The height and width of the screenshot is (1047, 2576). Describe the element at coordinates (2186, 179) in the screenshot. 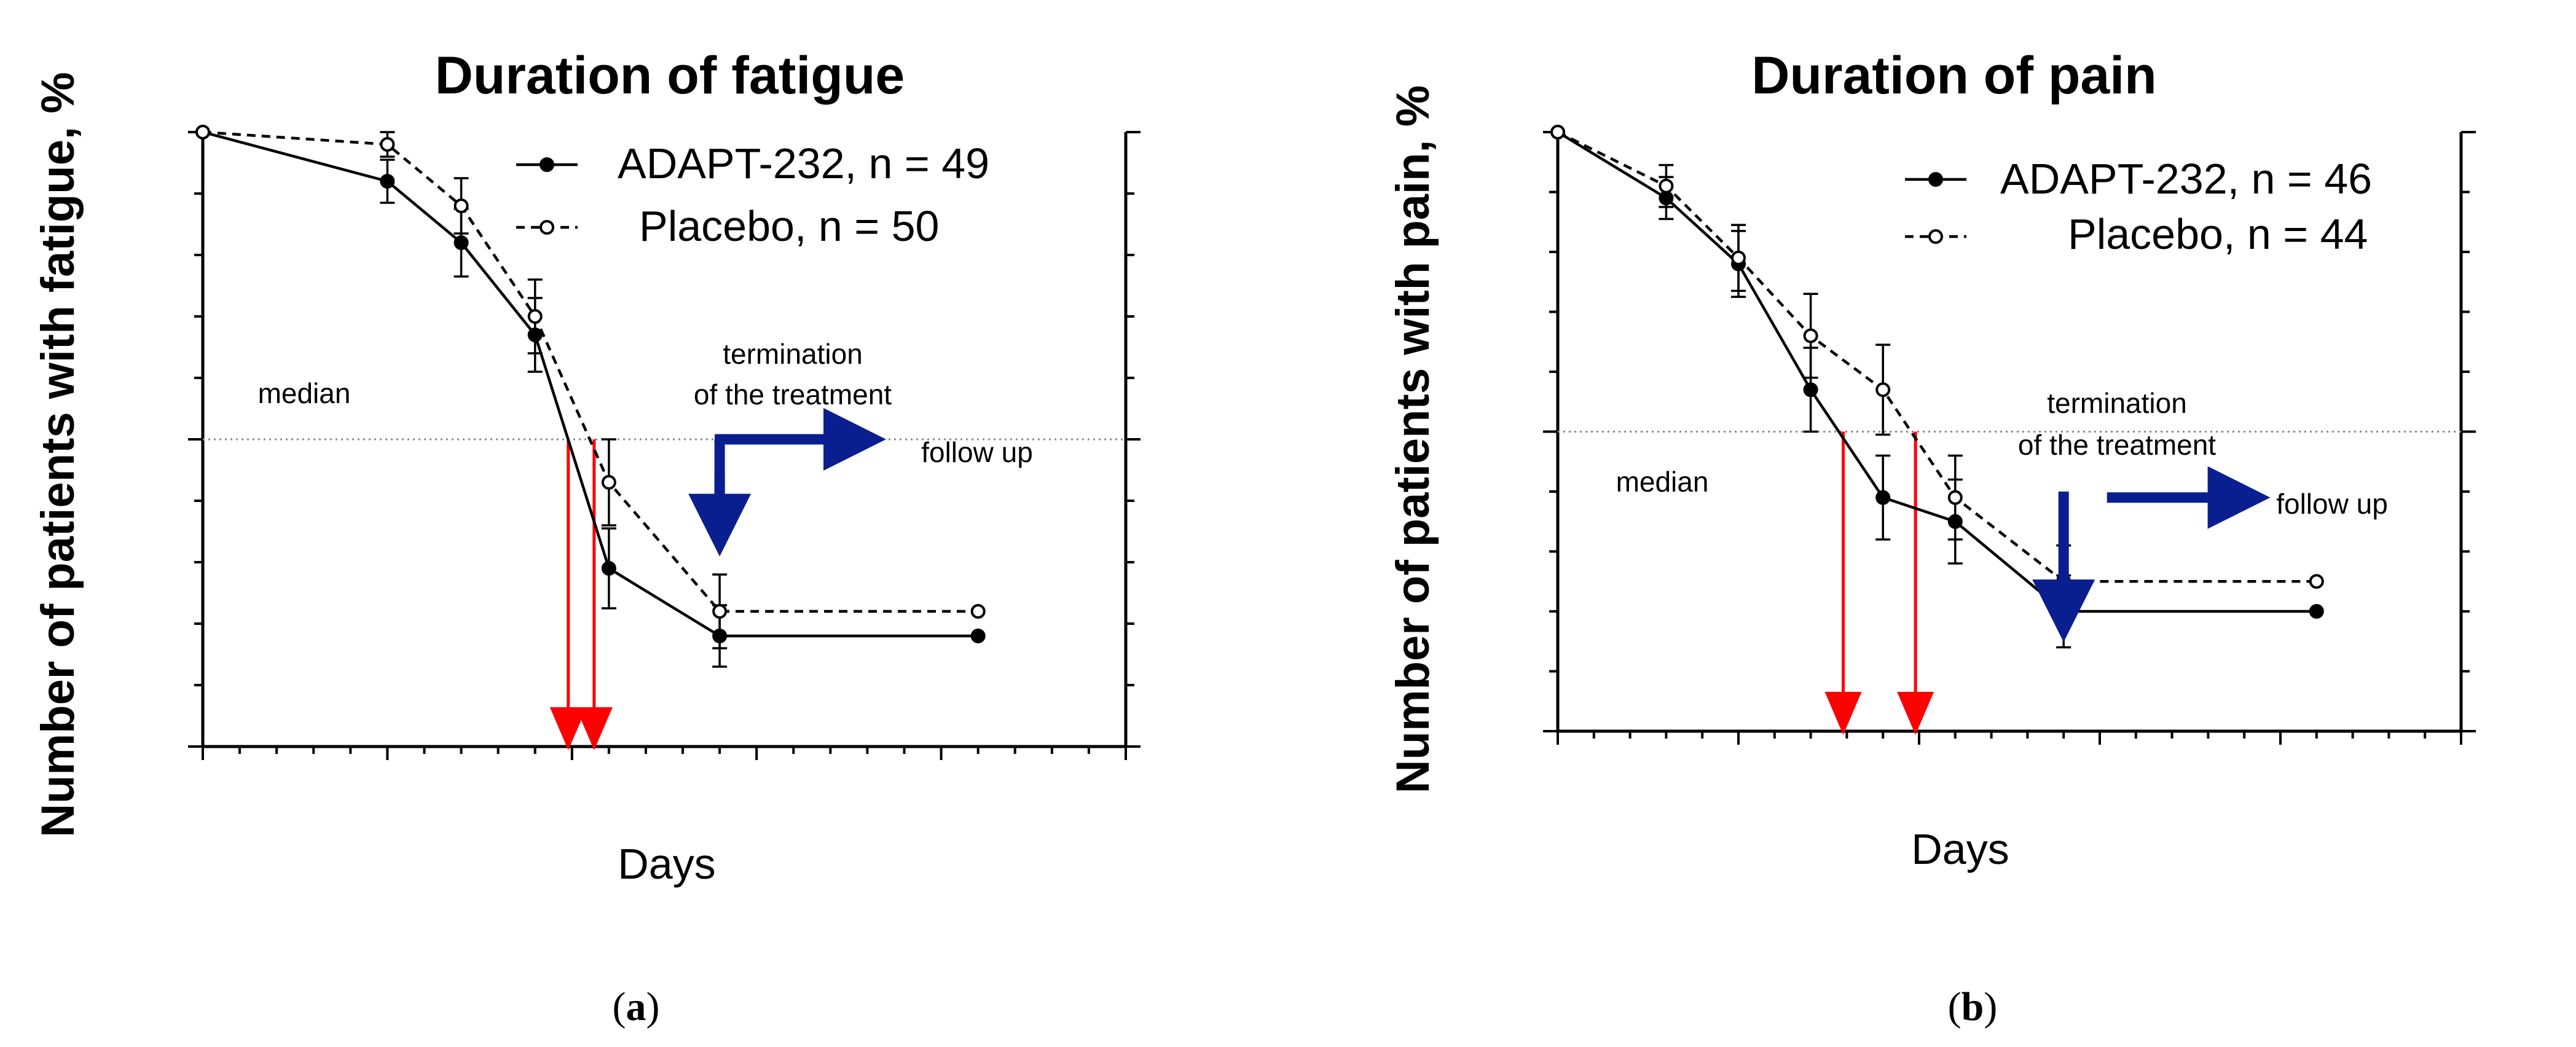

I see `legend-label-adapt: ADAPT-232, n = 46` at that location.